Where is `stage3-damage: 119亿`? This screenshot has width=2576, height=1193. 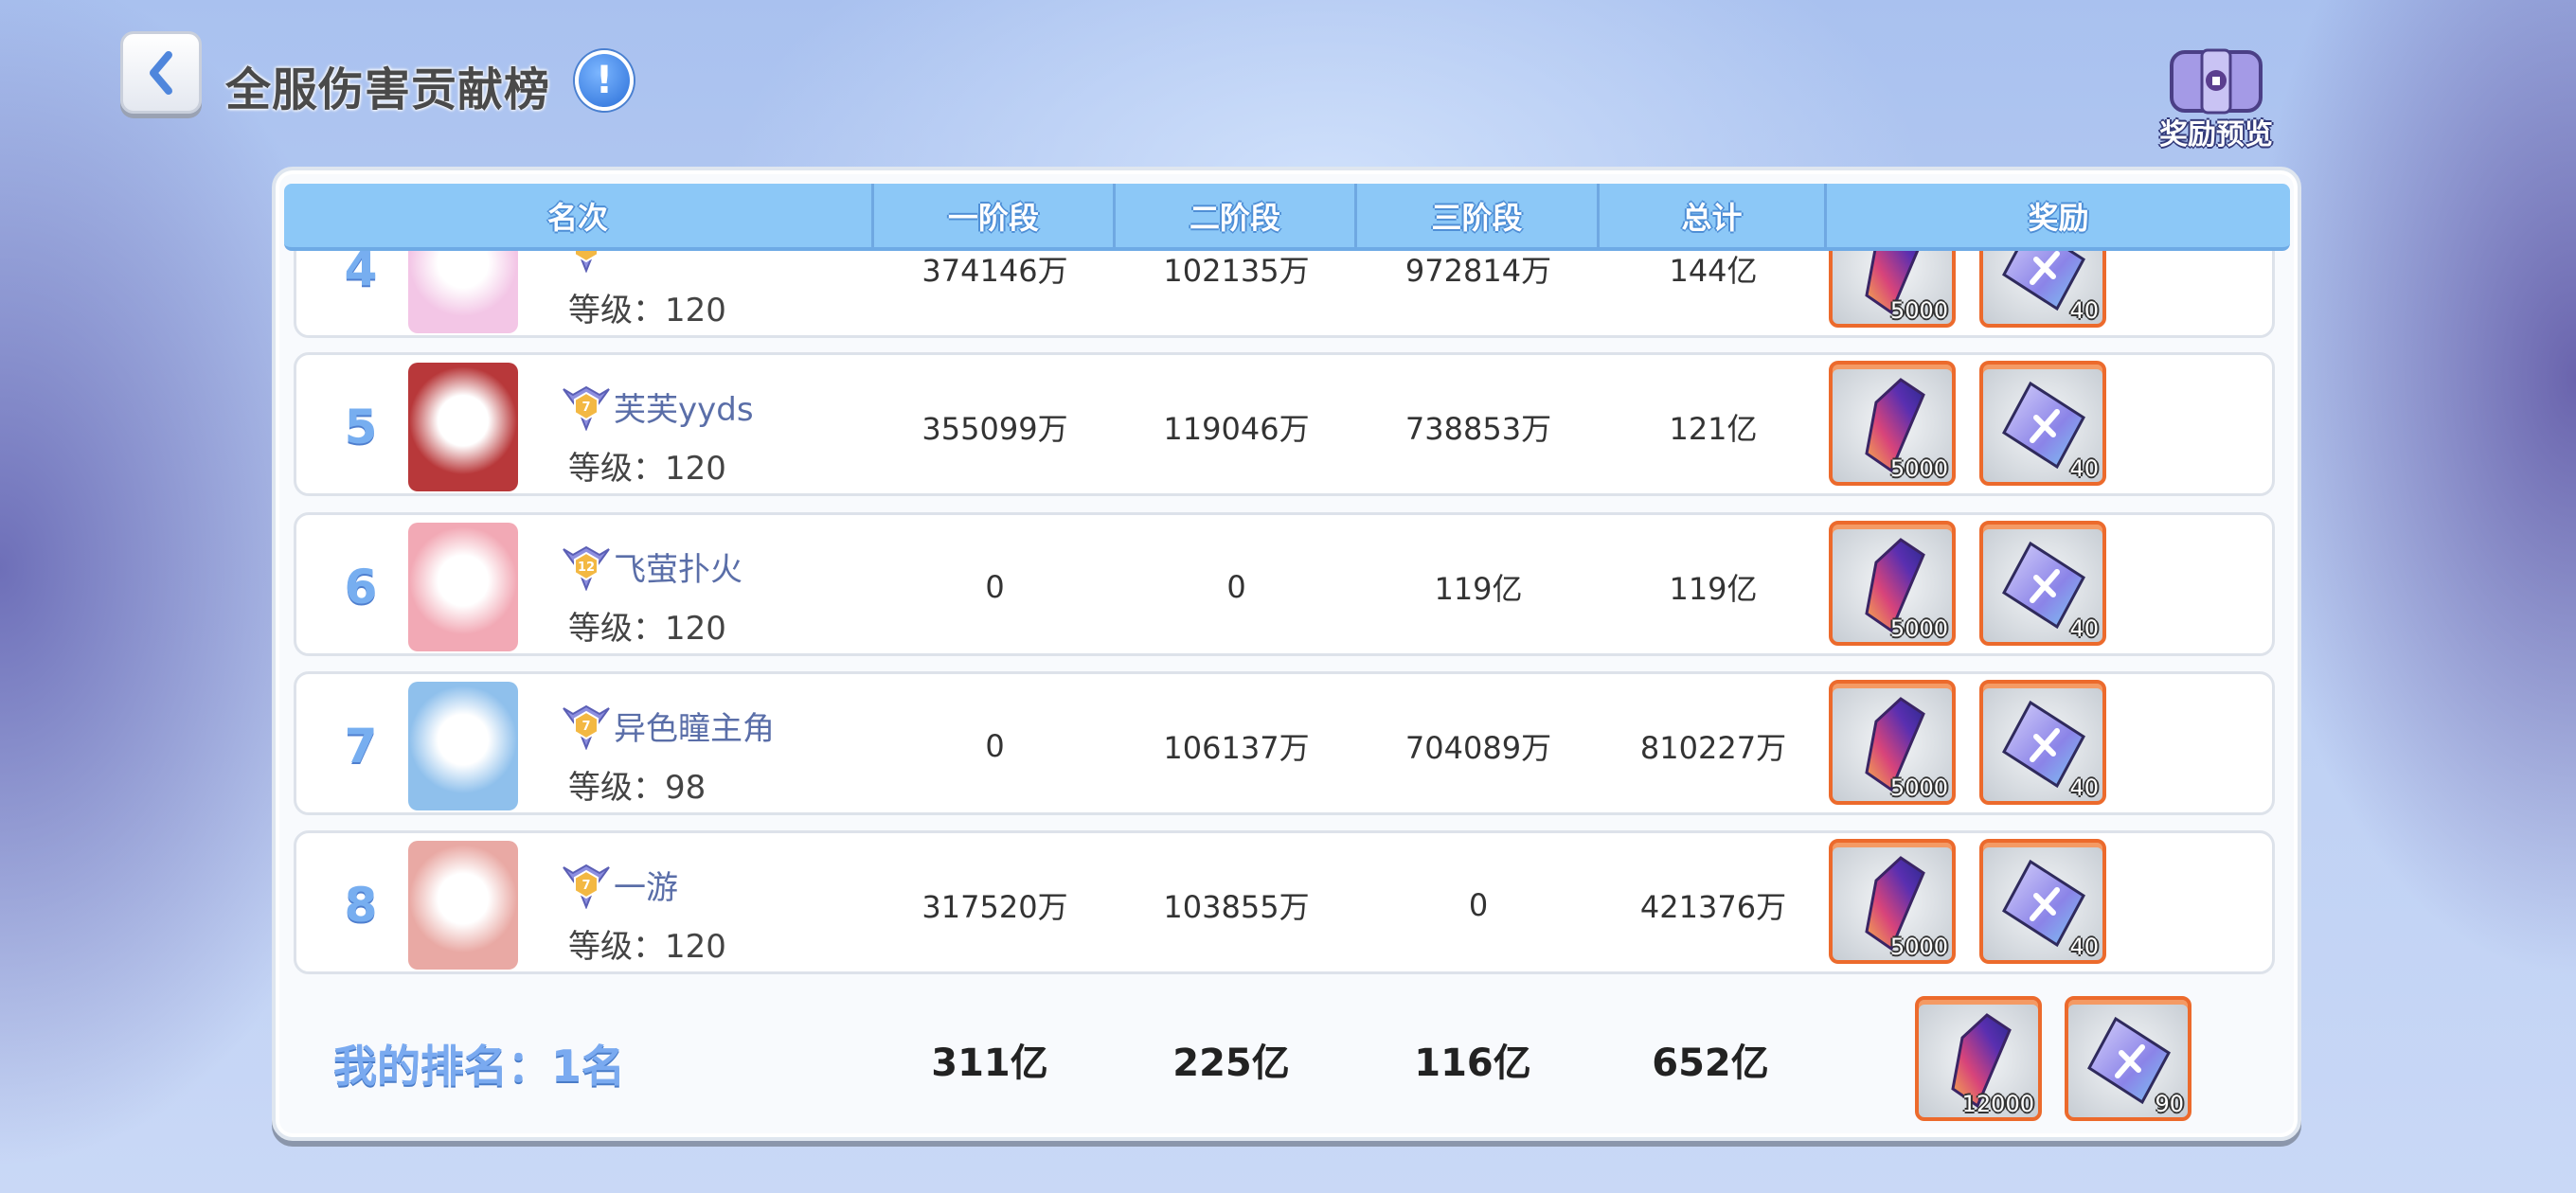 stage3-damage: 119亿 is located at coordinates (1478, 589).